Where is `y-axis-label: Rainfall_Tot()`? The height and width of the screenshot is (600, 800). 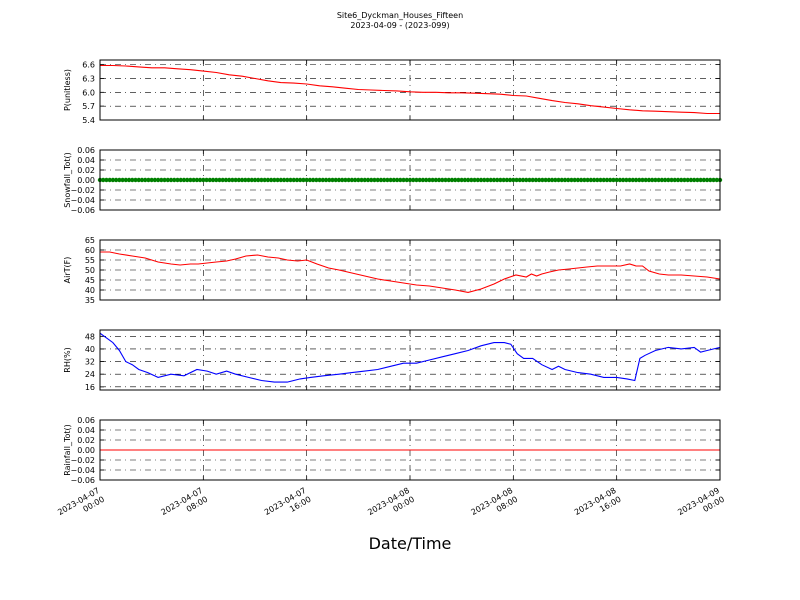 y-axis-label: Rainfall_Tot() is located at coordinates (67, 450).